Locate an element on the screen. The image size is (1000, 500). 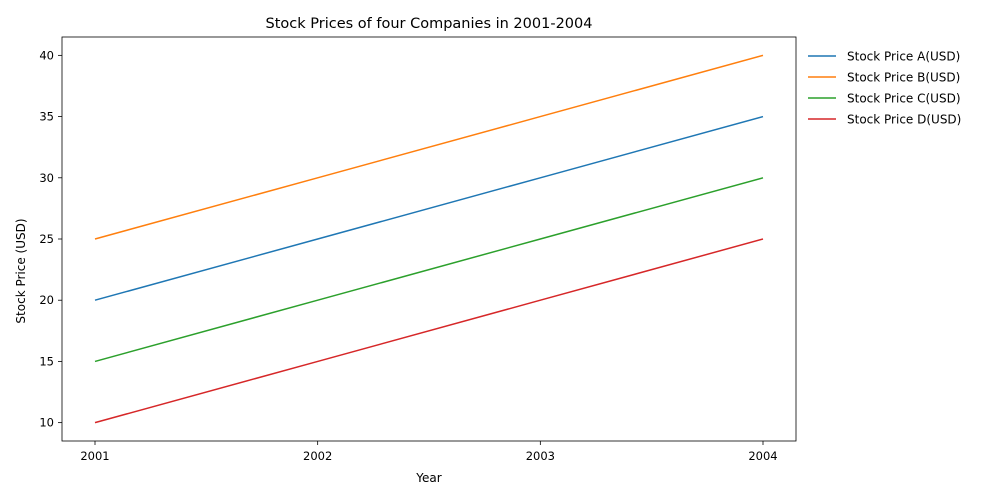
legend-item: Stock Price A(USD) is located at coordinates (884, 57).